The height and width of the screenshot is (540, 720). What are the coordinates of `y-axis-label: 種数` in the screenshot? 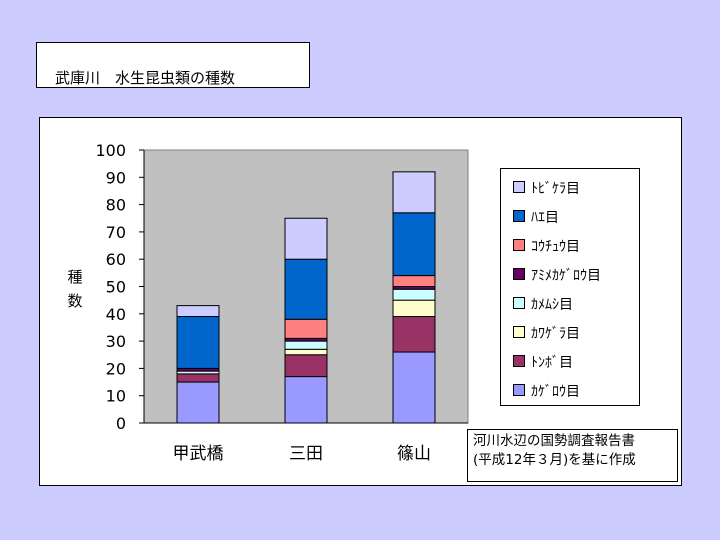 It's located at (75, 289).